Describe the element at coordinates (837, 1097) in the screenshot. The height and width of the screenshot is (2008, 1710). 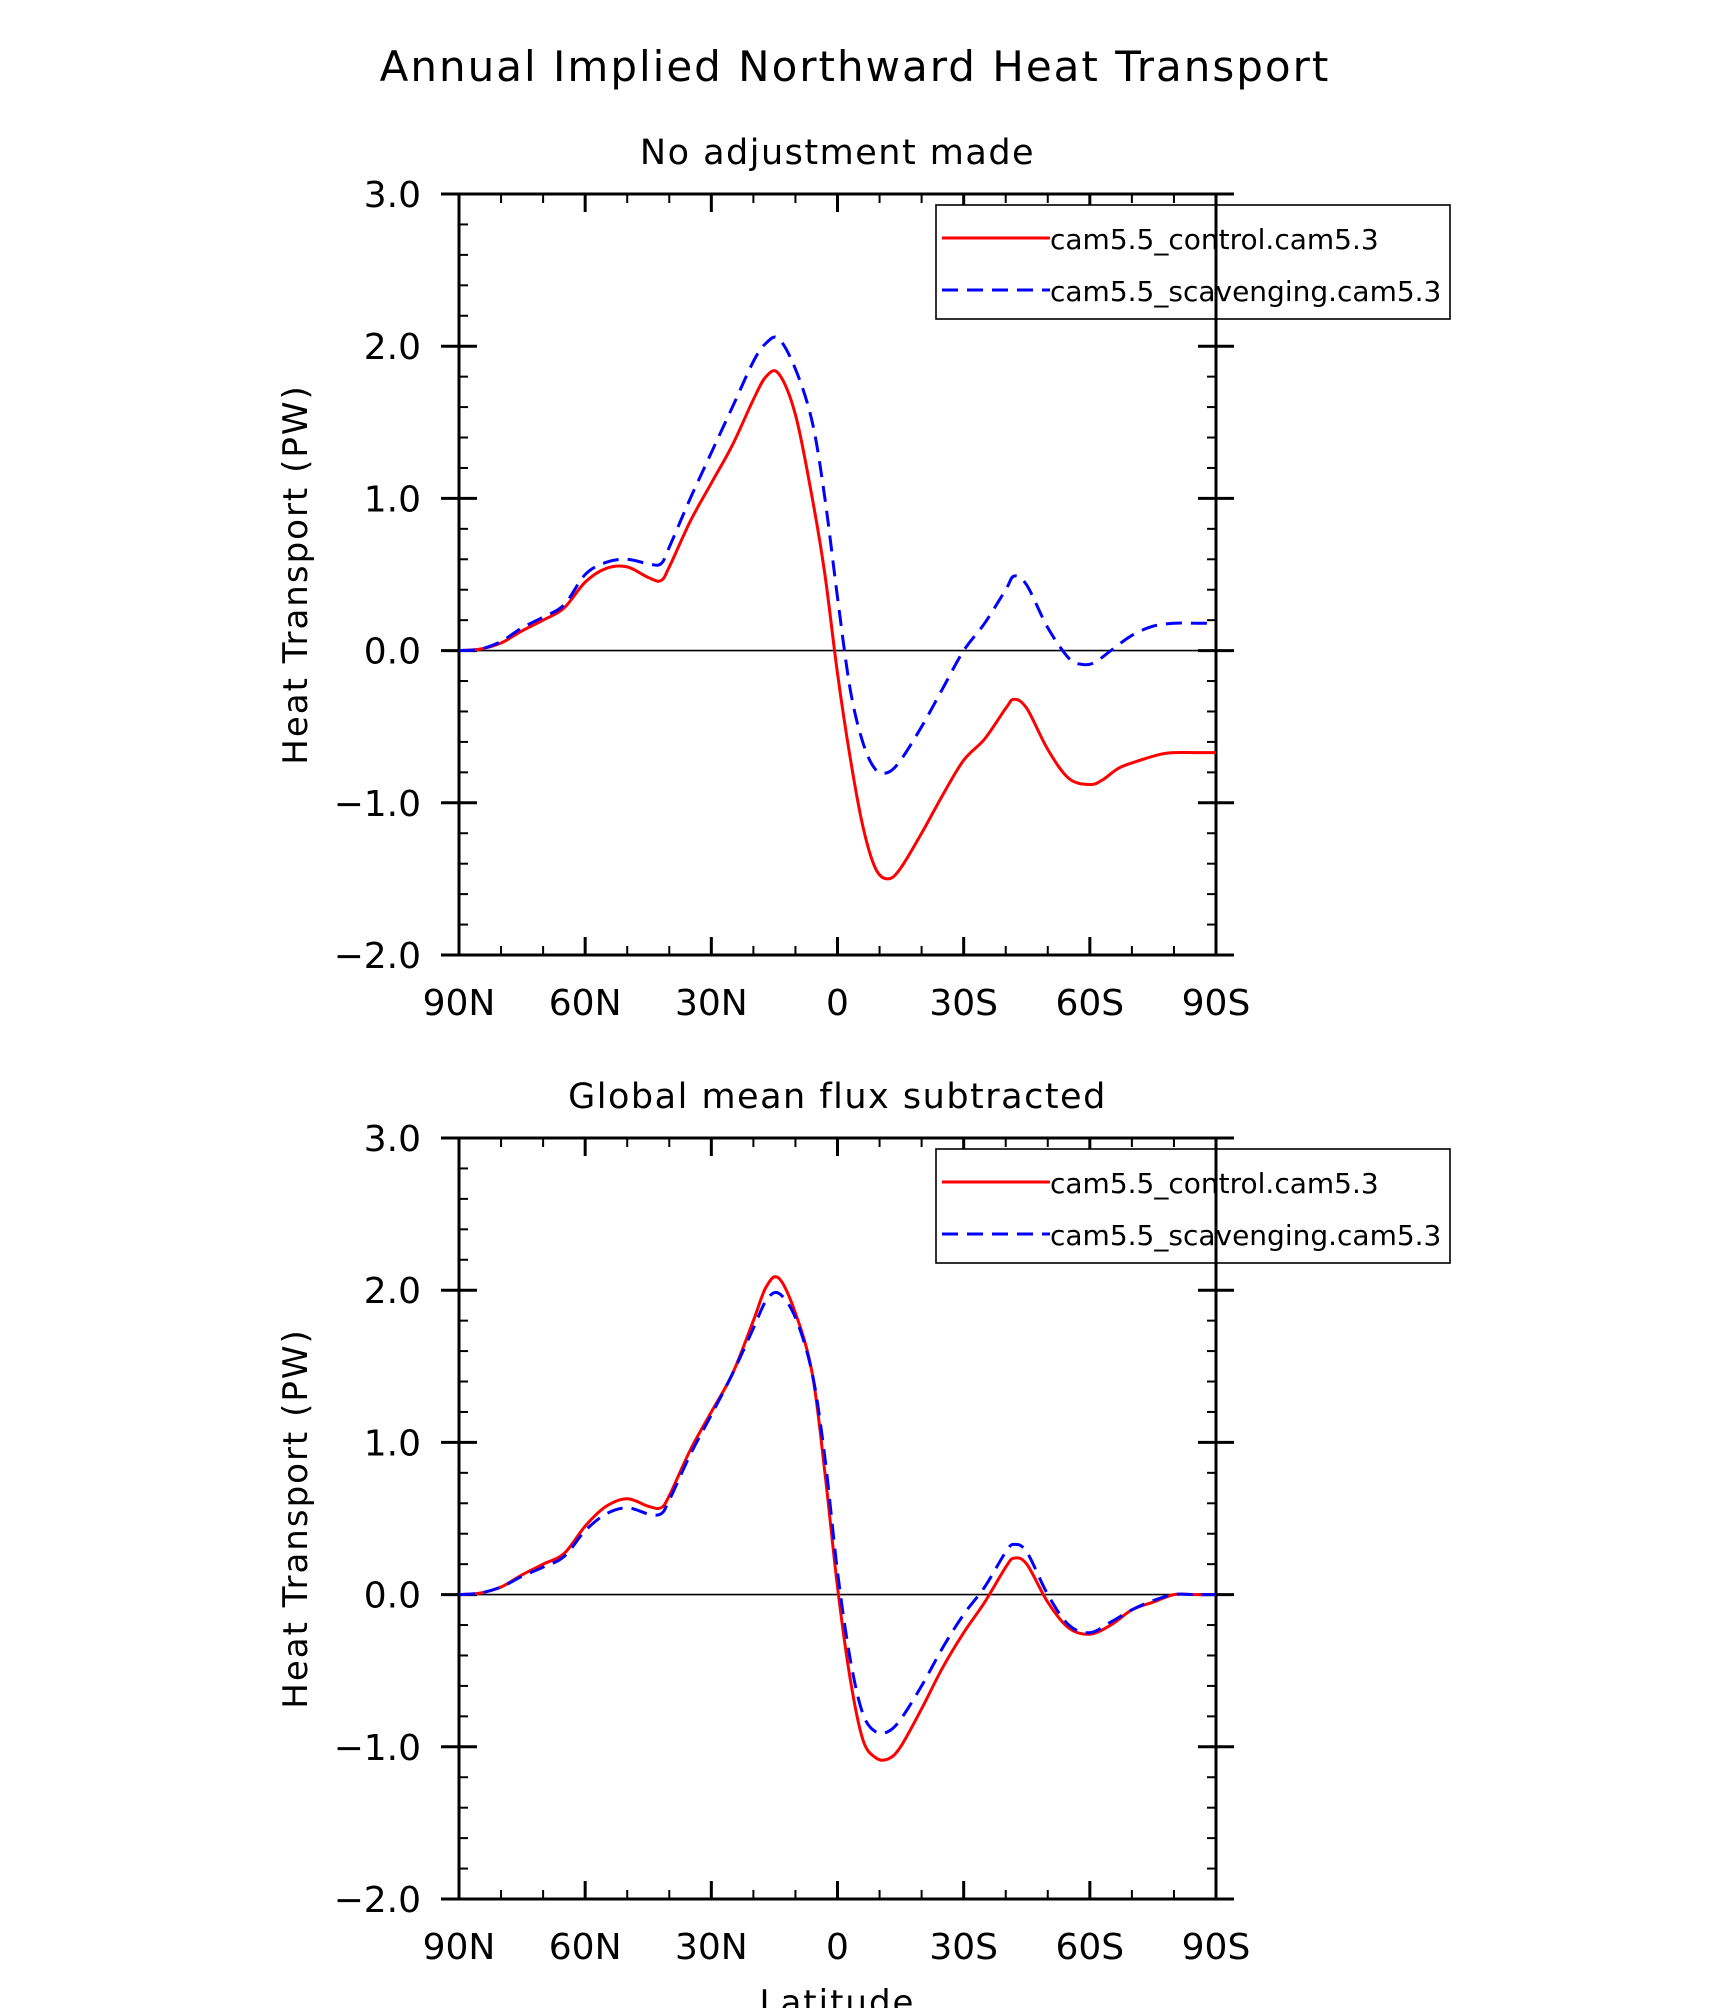
I see `panel-title: Global mean flux subtracted` at that location.